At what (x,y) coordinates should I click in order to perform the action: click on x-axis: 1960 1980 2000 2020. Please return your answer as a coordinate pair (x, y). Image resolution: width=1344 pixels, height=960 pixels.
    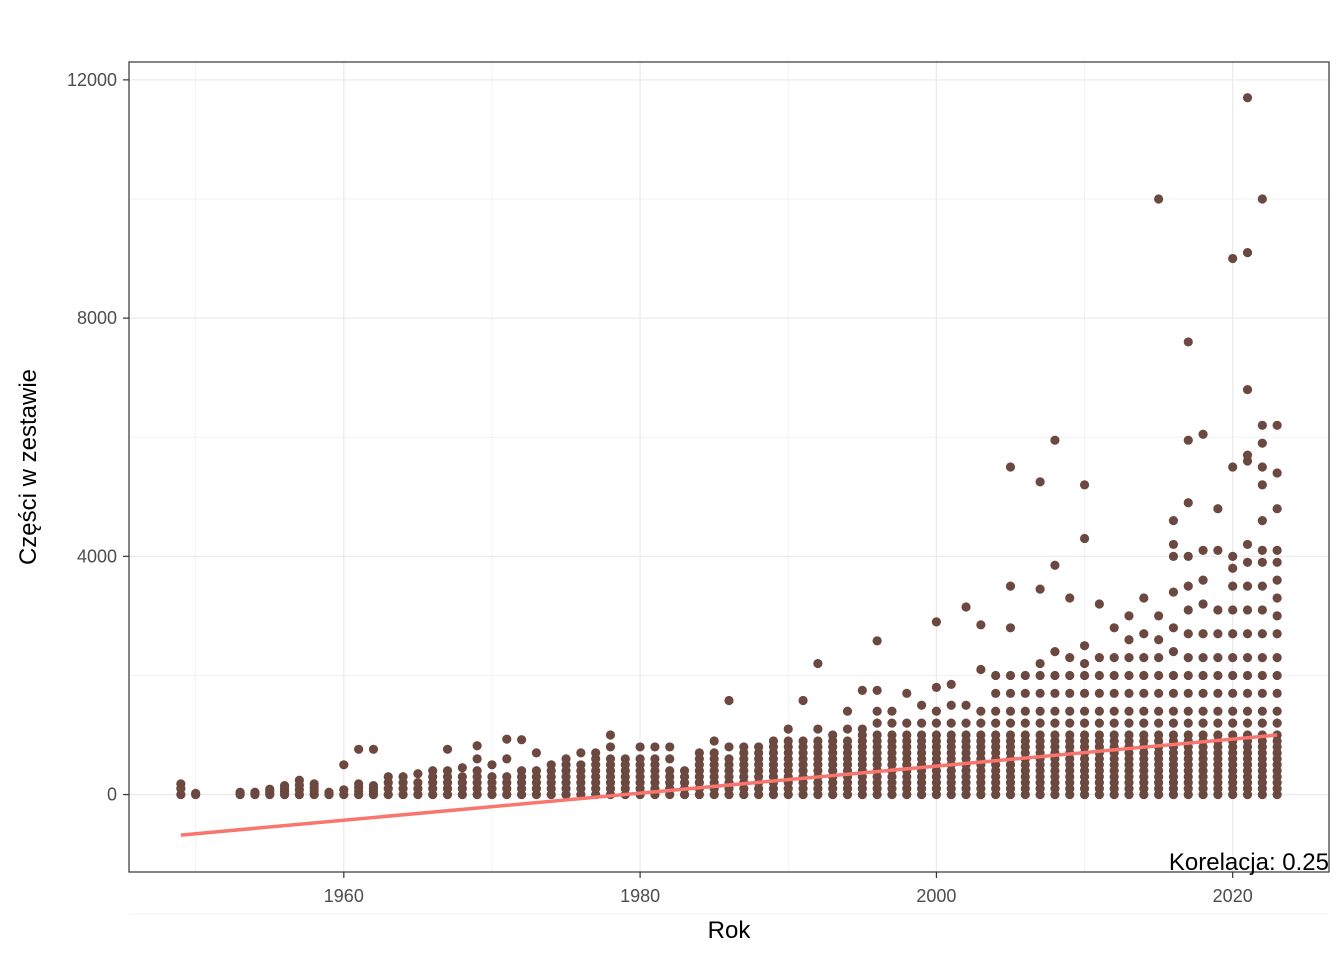
    Looking at the image, I should click on (788, 889).